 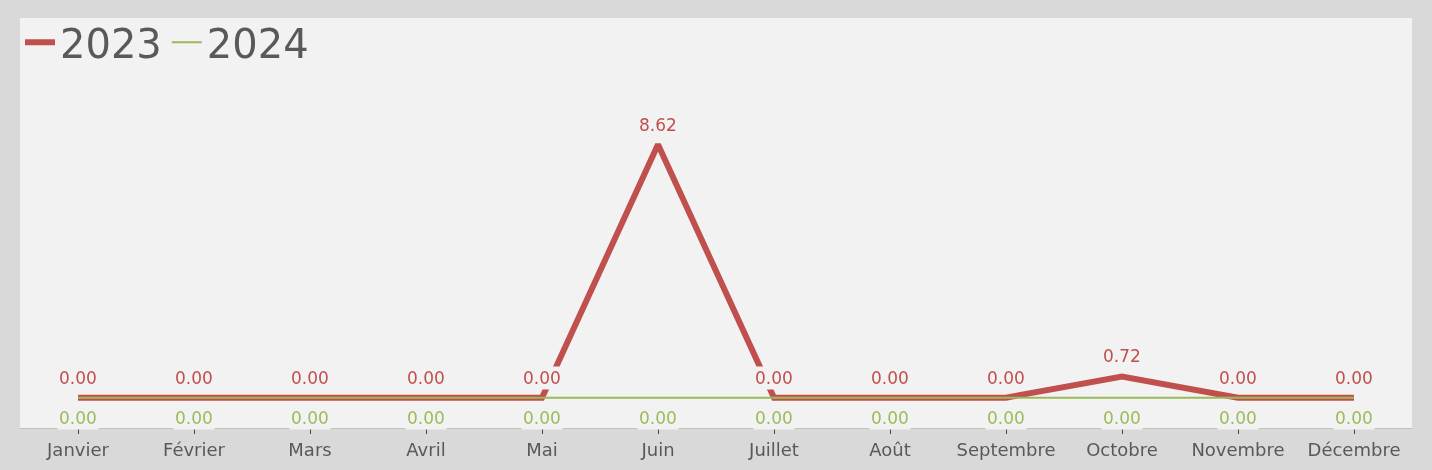 I want to click on x-tick-label: Juin, so click(x=657, y=449).